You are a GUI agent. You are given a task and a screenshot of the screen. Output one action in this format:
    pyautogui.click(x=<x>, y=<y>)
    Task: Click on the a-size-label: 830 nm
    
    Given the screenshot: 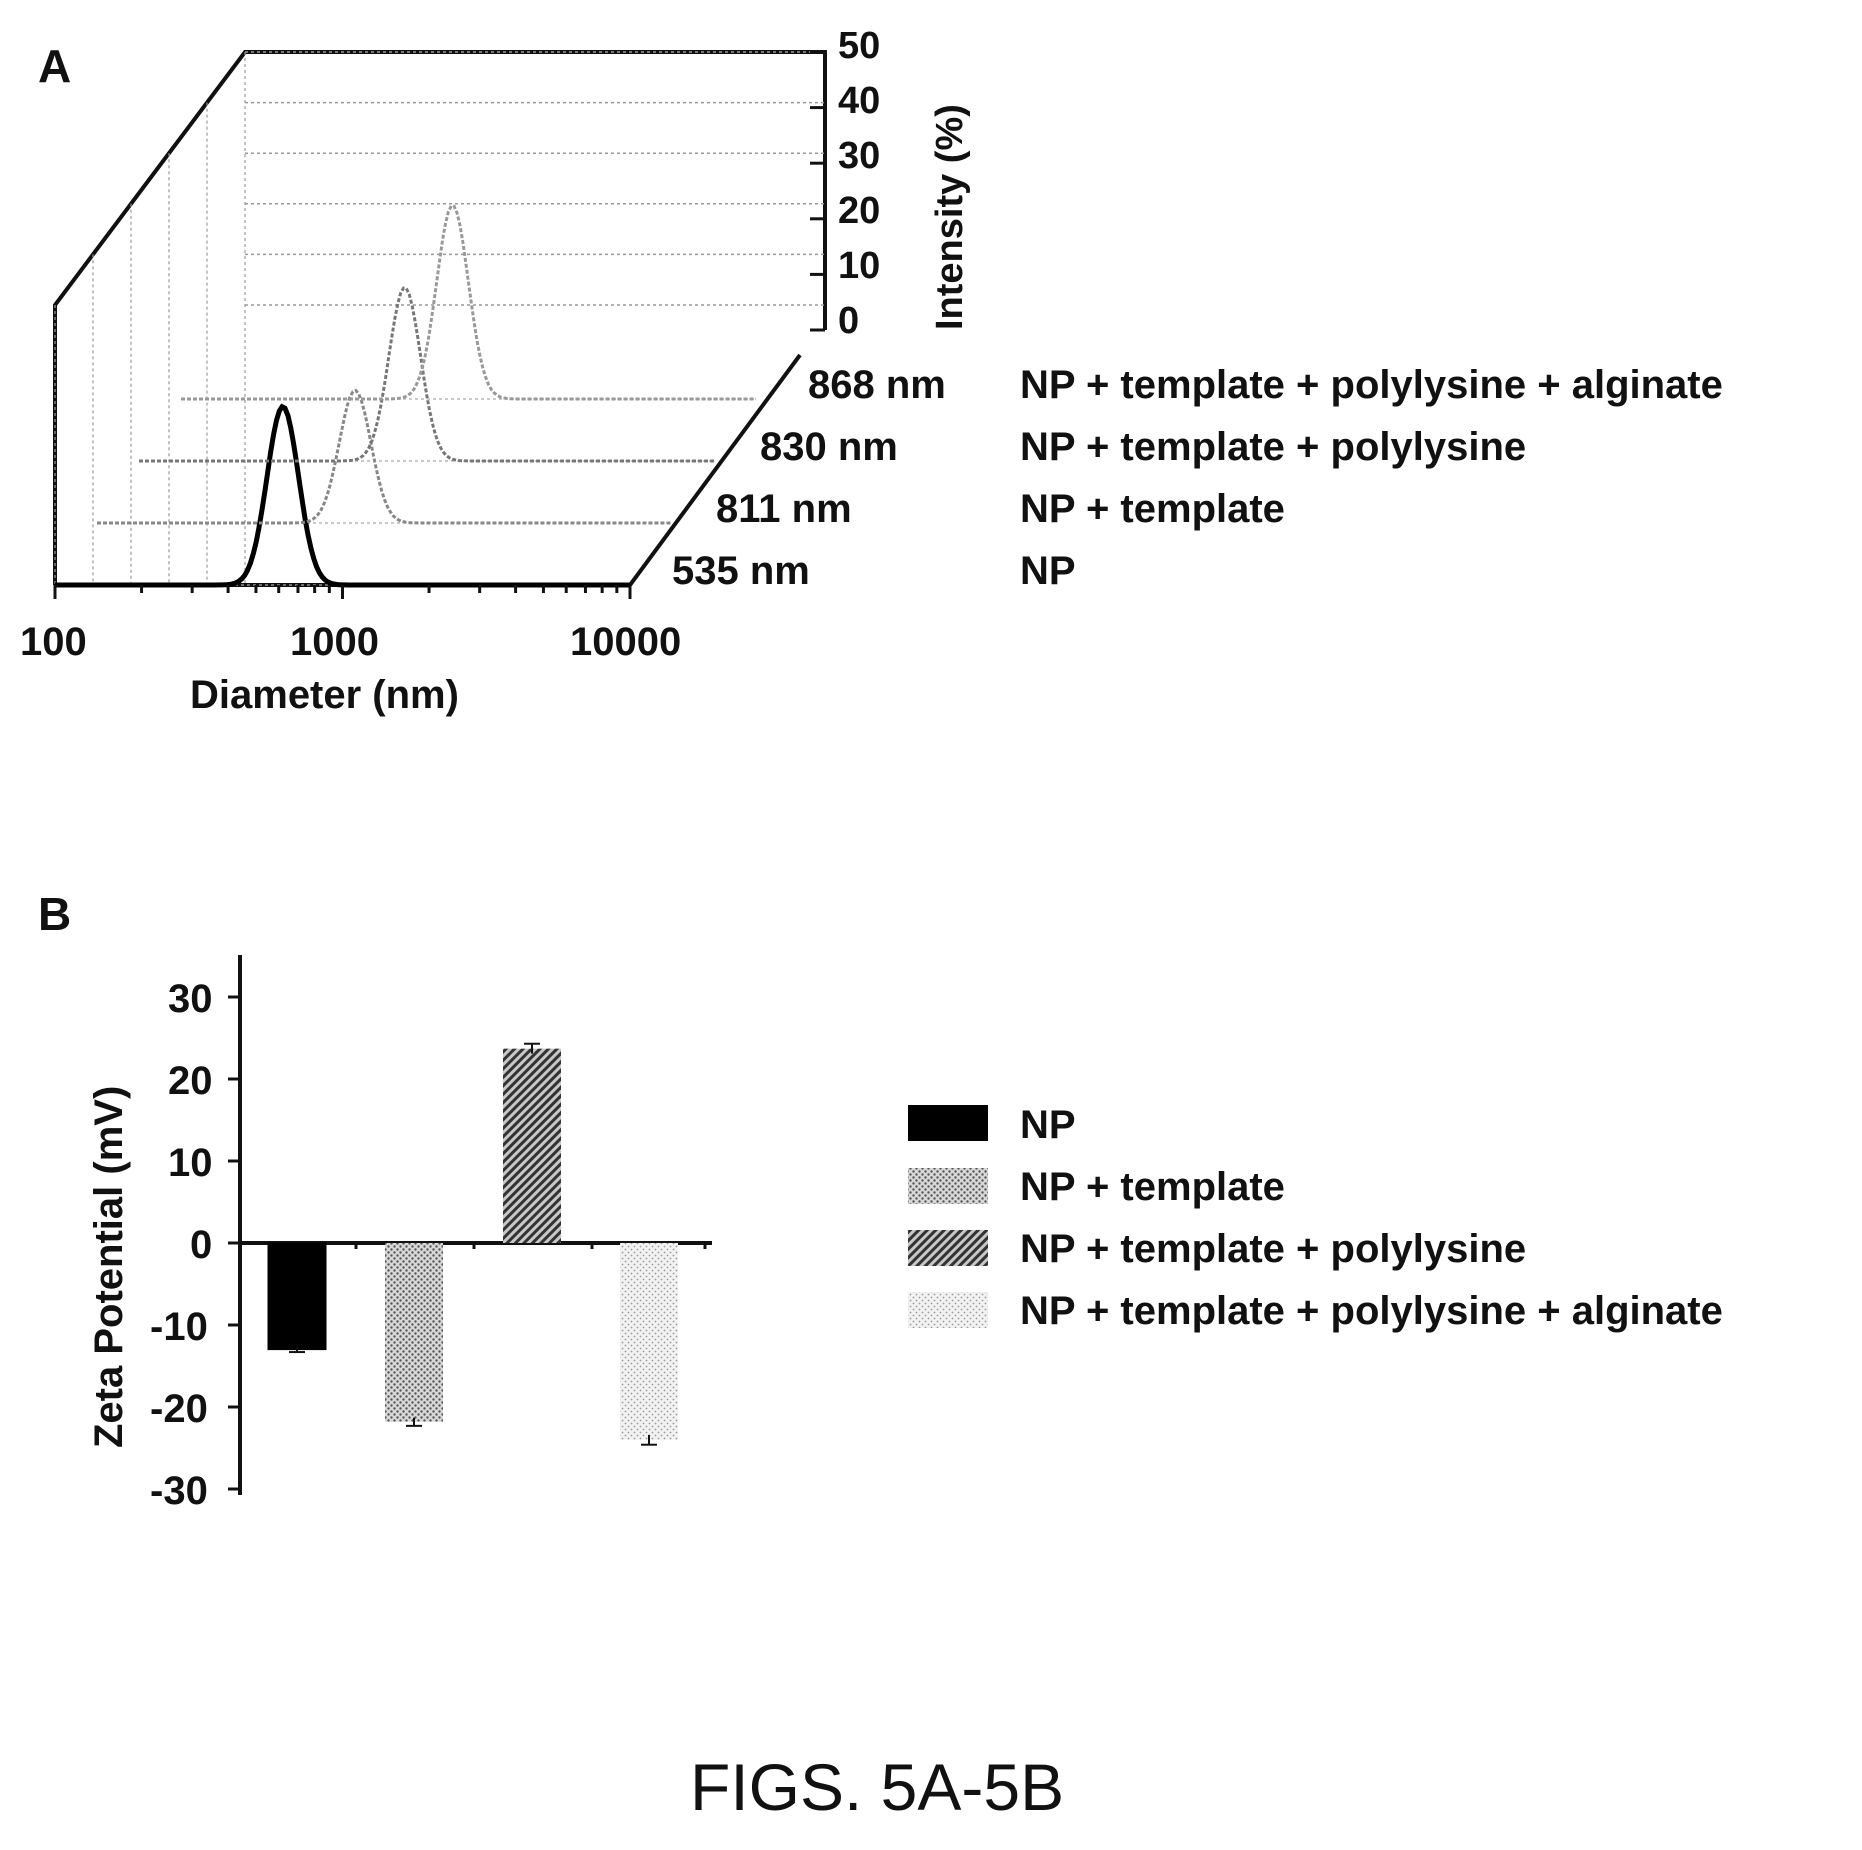 What is the action you would take?
    pyautogui.click(x=829, y=447)
    